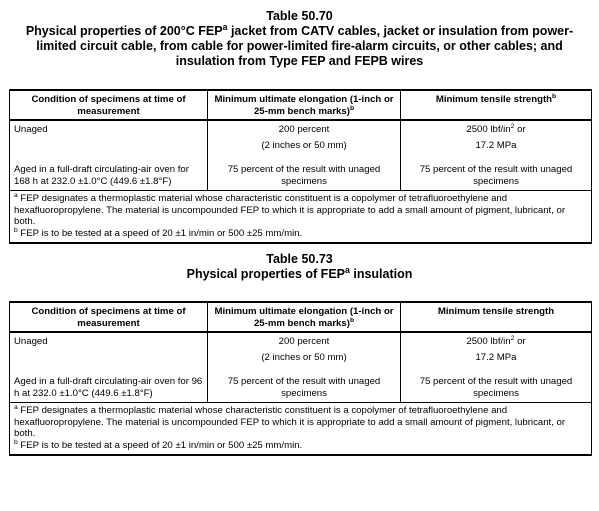  What do you see at coordinates (496, 317) in the screenshot?
I see `header-tensile: Minimum tensile strength` at bounding box center [496, 317].